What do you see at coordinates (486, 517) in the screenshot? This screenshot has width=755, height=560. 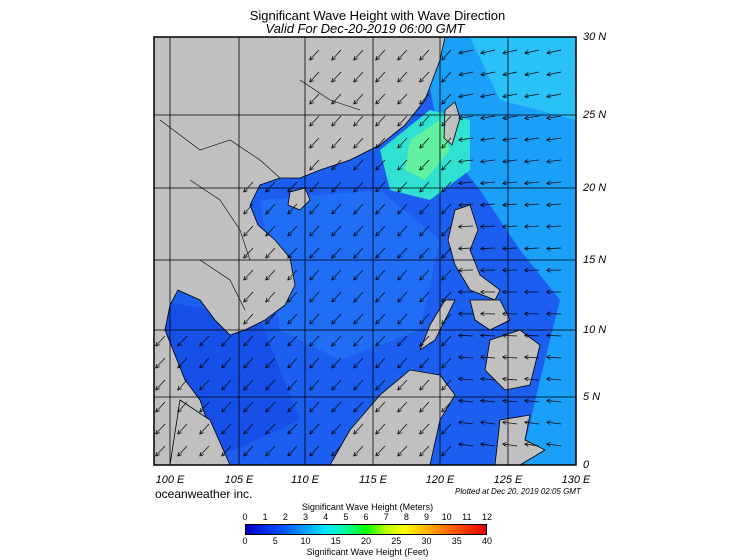 I see `colorbar-tick-meters: 12` at bounding box center [486, 517].